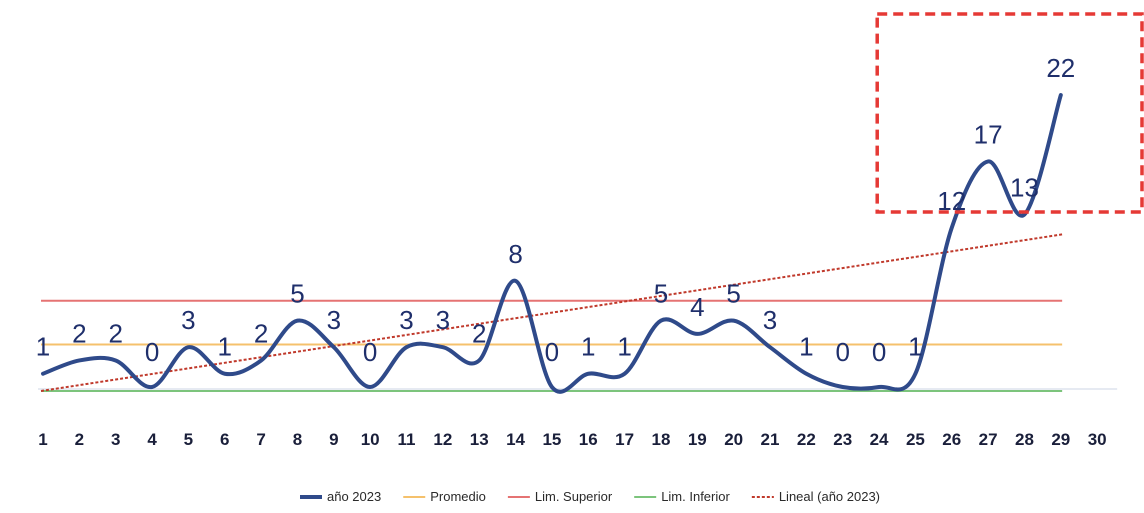  Describe the element at coordinates (829, 496) in the screenshot. I see `legend-label: Lineal (año 2023)` at that location.